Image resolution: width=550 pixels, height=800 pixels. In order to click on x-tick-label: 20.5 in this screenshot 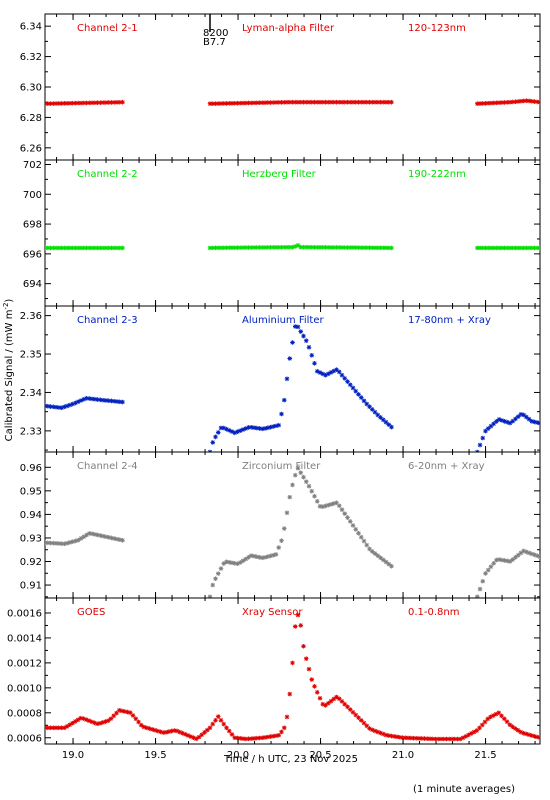, I will do `click(320, 755)`.